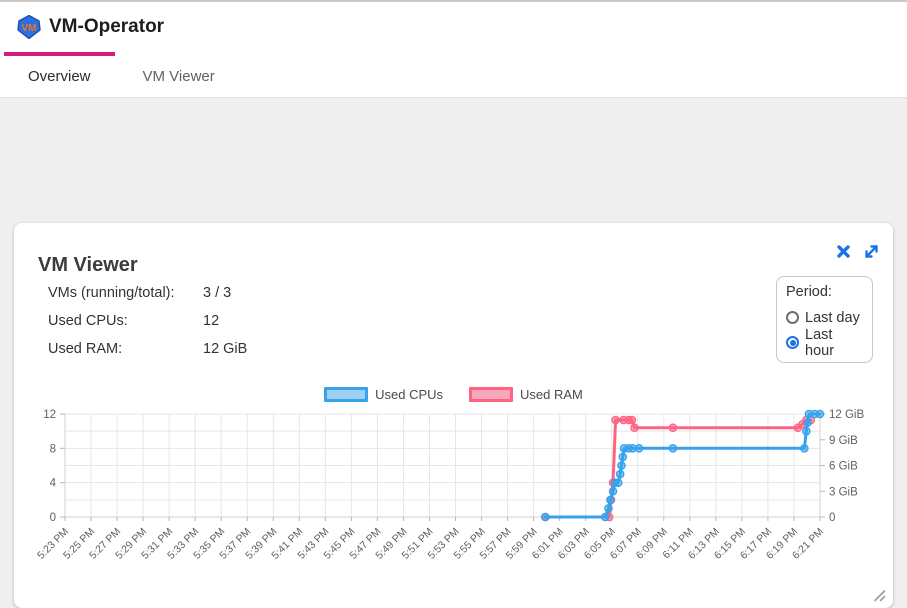 The image size is (907, 608). What do you see at coordinates (551, 394) in the screenshot?
I see `legend-label: Used RAM` at bounding box center [551, 394].